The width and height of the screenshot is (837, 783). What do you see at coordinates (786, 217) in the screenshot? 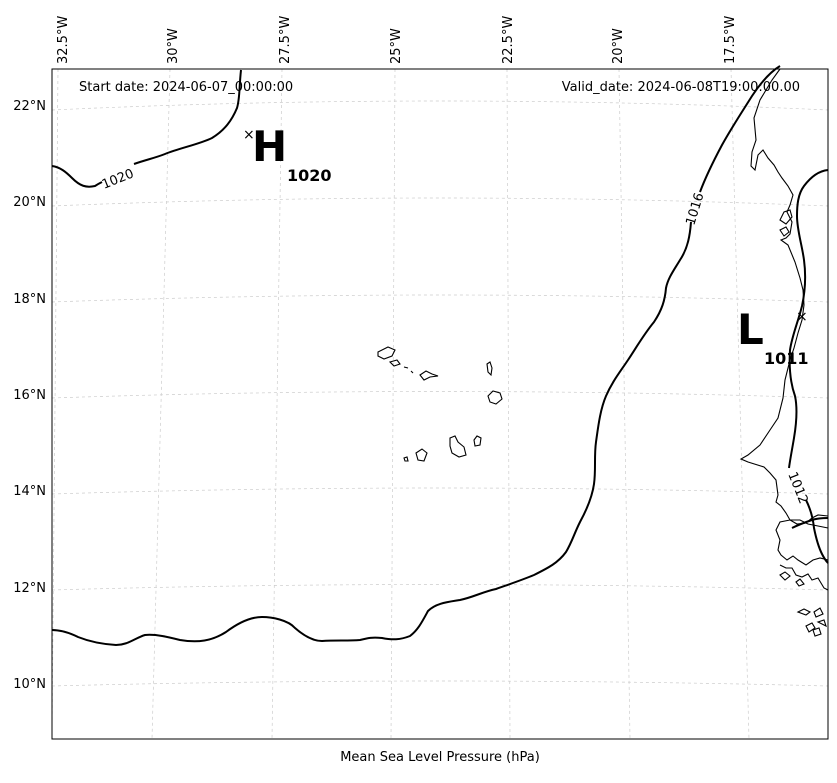
I see `gambia-coast` at bounding box center [786, 217].